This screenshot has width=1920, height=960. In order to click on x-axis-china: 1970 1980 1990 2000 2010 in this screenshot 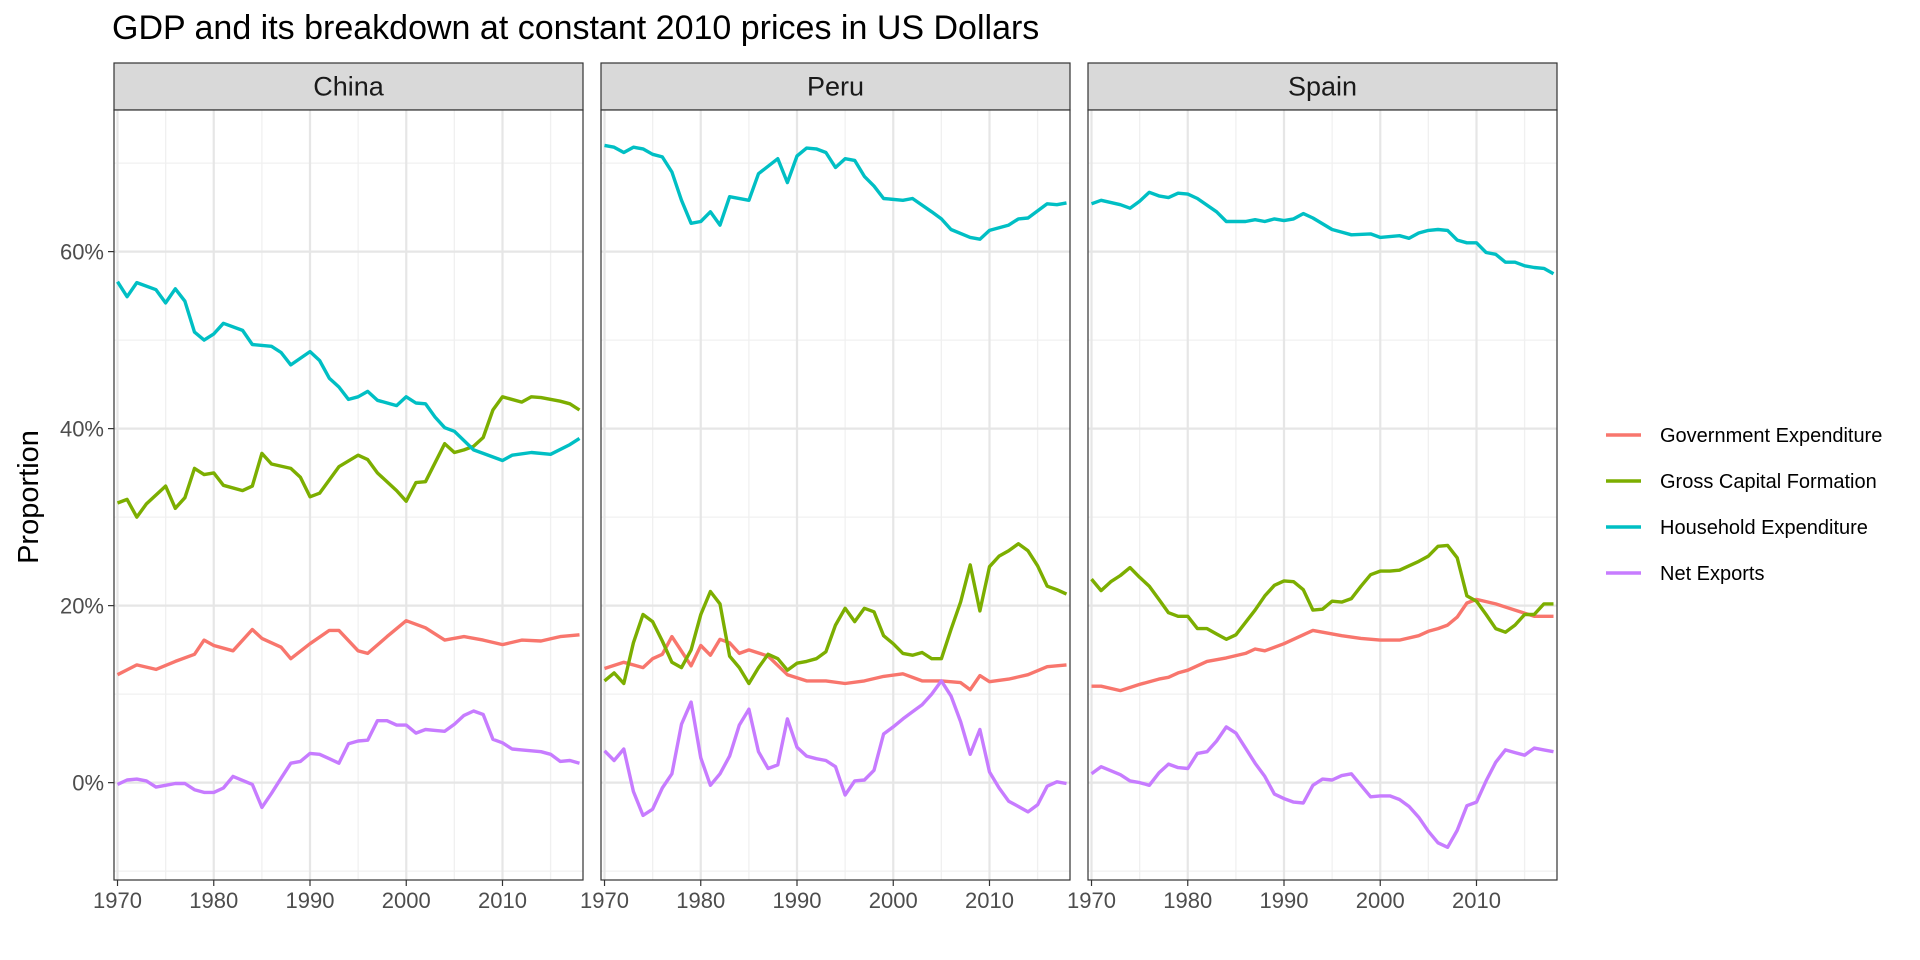, I will do `click(310, 896)`.